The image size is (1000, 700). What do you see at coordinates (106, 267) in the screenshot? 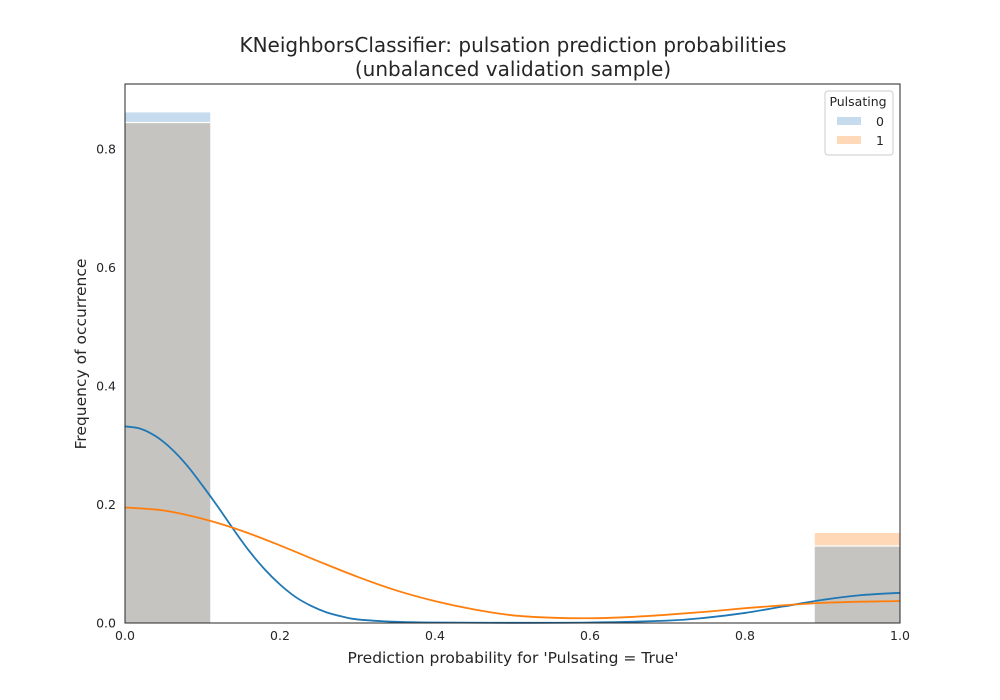
I see `y-tick-label-3: 0.6` at bounding box center [106, 267].